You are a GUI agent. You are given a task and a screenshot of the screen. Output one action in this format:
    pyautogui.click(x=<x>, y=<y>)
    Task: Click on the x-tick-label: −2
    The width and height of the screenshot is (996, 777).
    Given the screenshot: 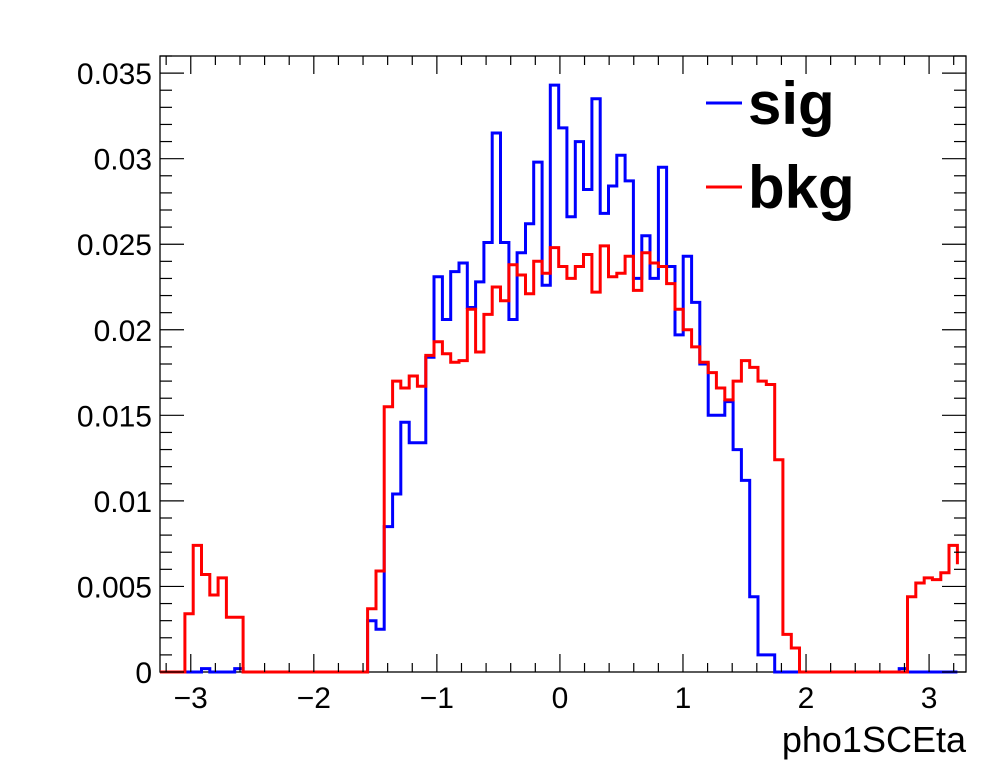 What is the action you would take?
    pyautogui.click(x=314, y=698)
    